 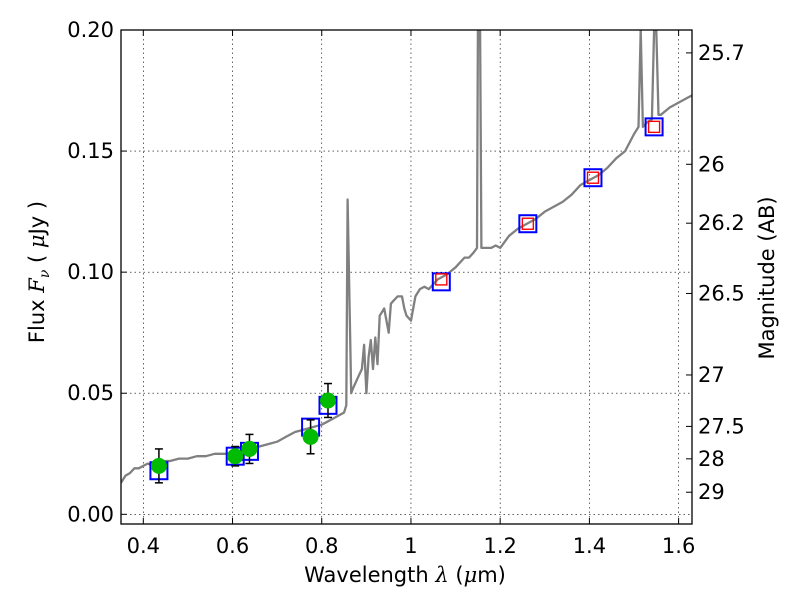 What do you see at coordinates (90, 272) in the screenshot?
I see `y-tick-label: 0.10` at bounding box center [90, 272].